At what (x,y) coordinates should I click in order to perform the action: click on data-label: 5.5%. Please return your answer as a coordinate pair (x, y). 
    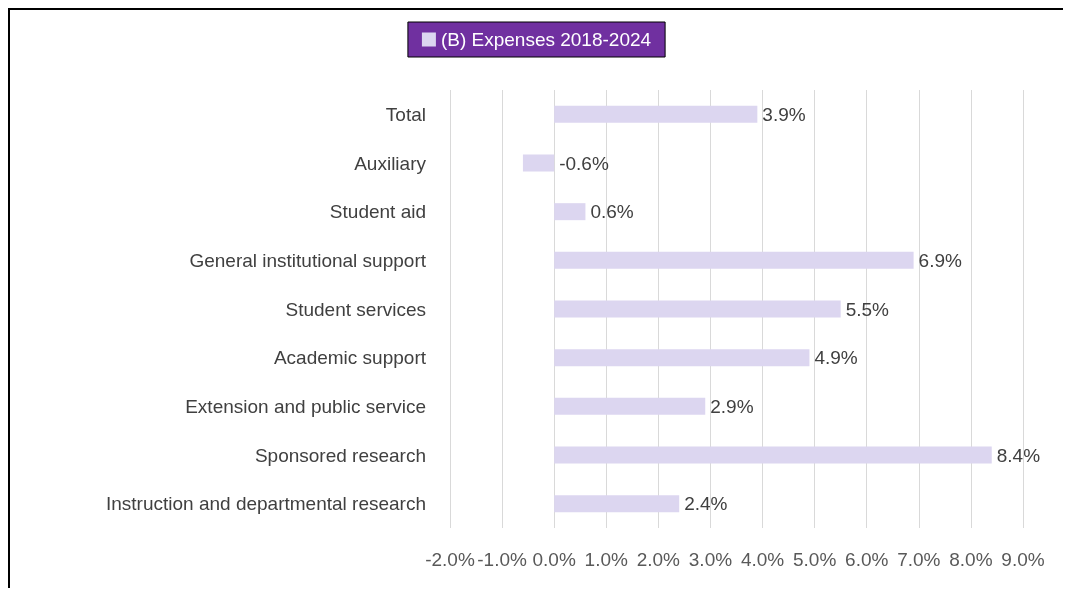
    Looking at the image, I should click on (867, 309).